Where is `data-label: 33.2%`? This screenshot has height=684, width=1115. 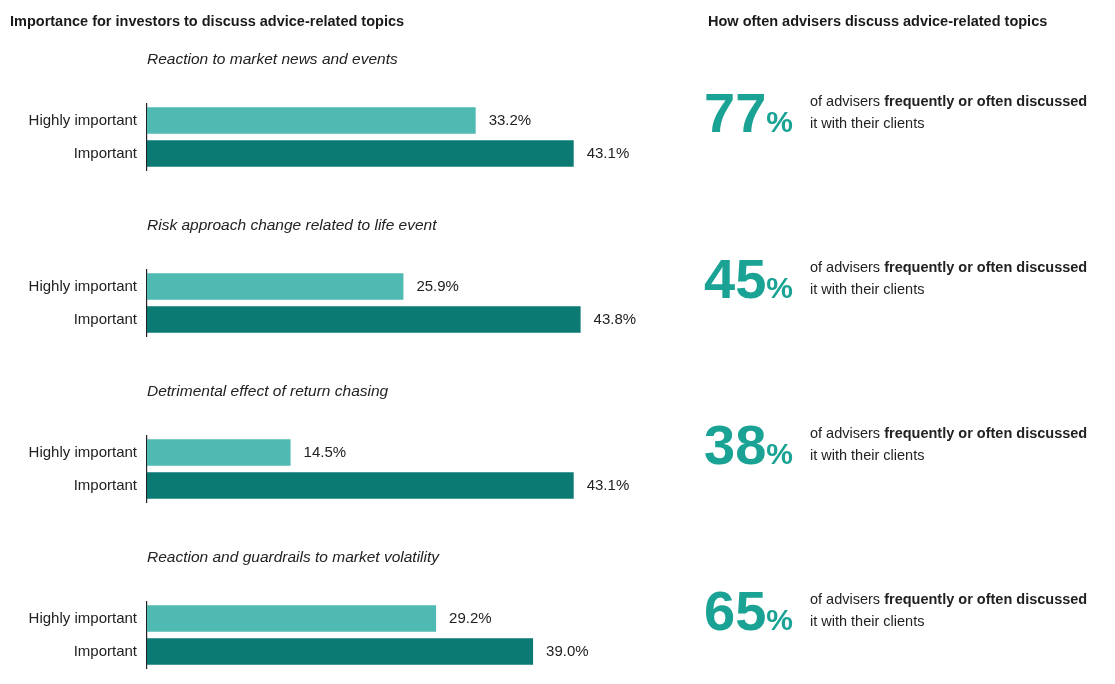 data-label: 33.2% is located at coordinates (510, 119).